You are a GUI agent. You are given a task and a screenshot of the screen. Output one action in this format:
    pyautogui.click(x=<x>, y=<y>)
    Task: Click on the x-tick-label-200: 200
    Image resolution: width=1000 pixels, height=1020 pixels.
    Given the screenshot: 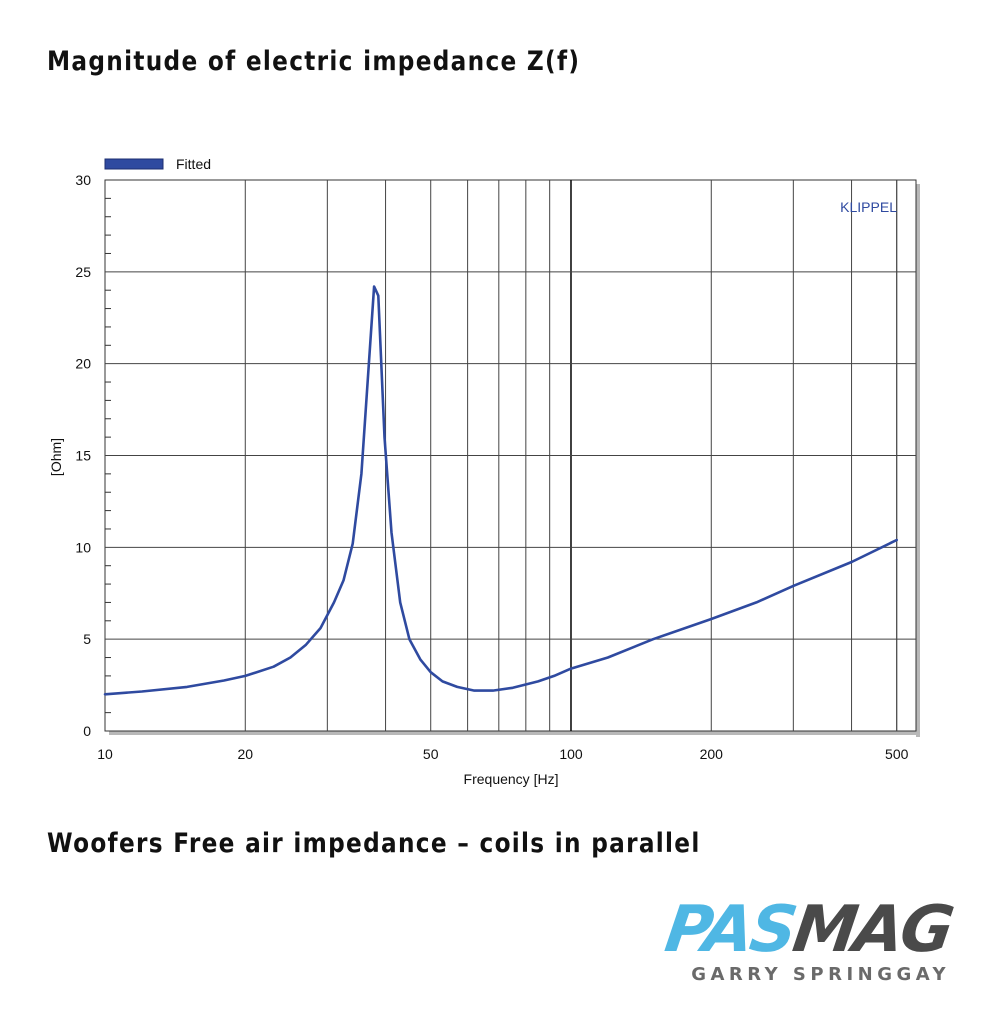 What is the action you would take?
    pyautogui.click(x=712, y=754)
    